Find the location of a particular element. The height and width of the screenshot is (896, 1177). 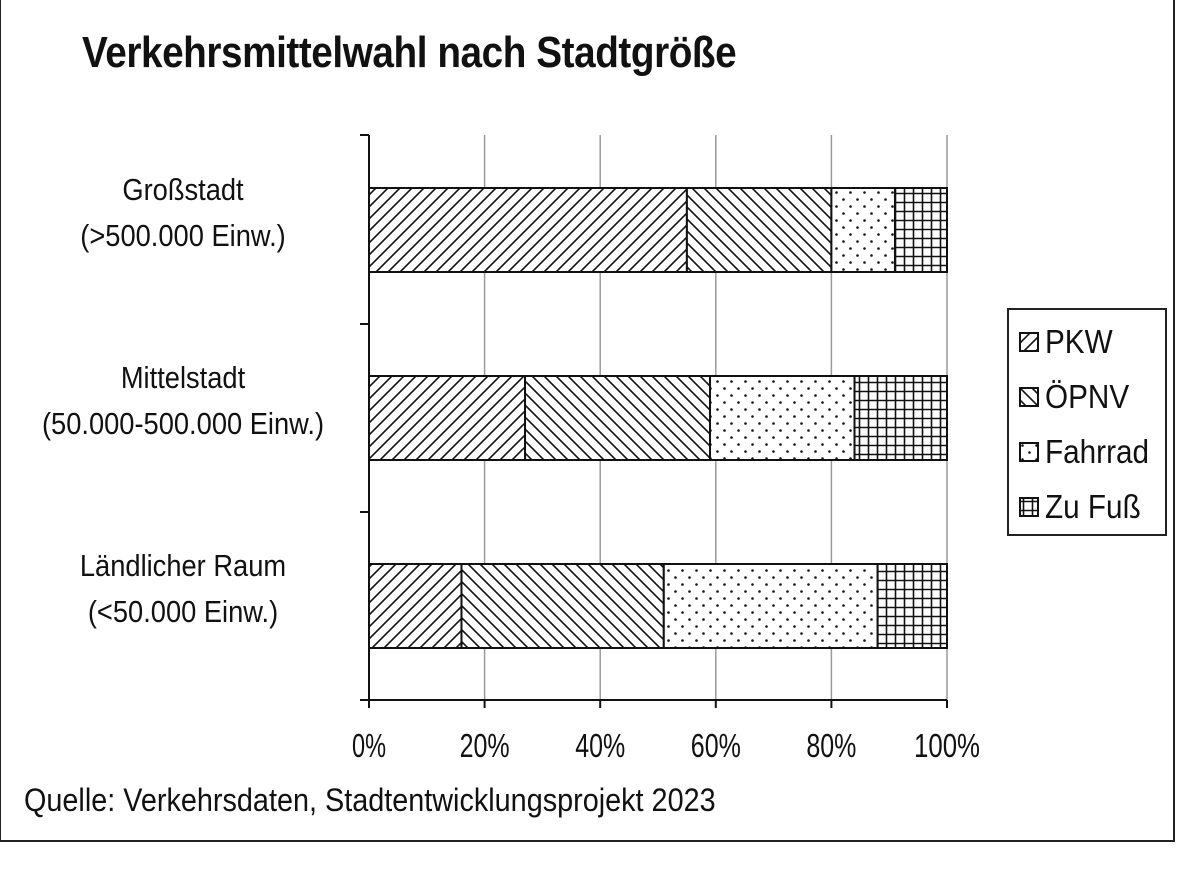

legend-label: ÖPNV is located at coordinates (1087, 396).